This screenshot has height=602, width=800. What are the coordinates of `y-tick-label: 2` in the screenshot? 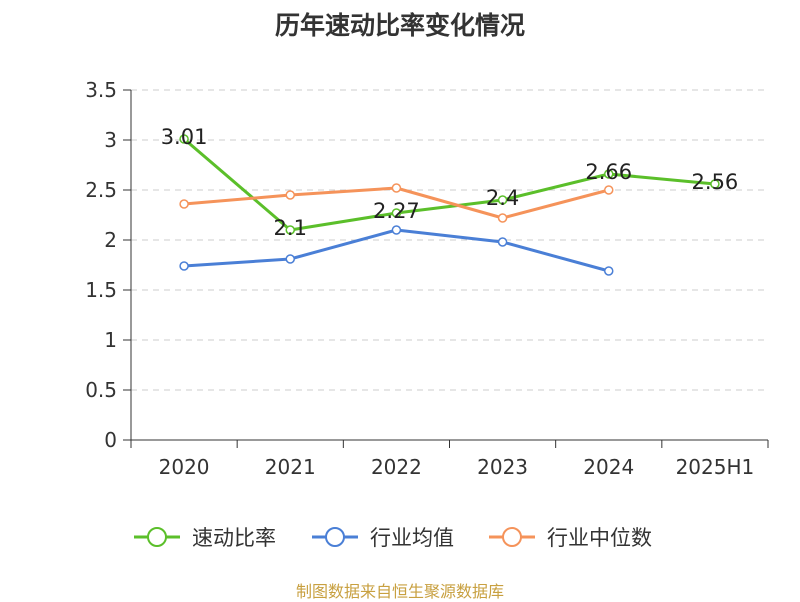 It's located at (110, 240).